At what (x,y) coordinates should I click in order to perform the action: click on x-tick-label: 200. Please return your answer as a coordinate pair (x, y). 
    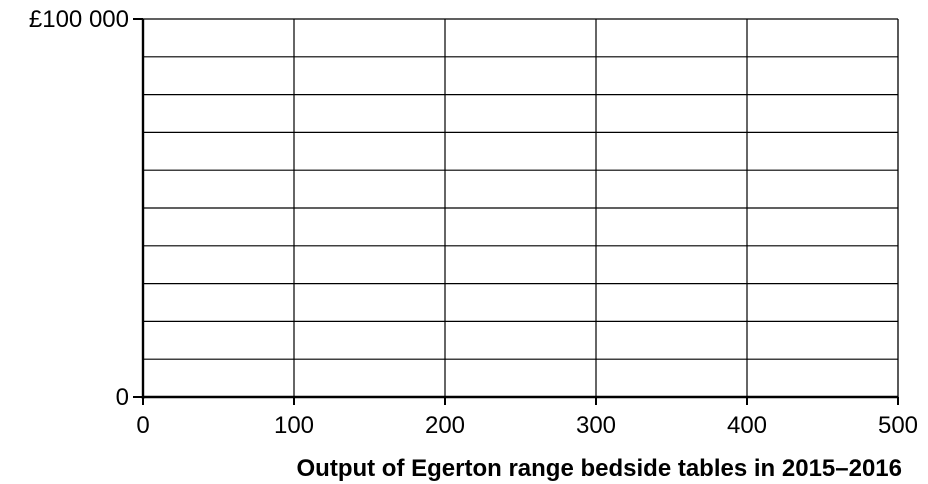
    Looking at the image, I should click on (445, 425).